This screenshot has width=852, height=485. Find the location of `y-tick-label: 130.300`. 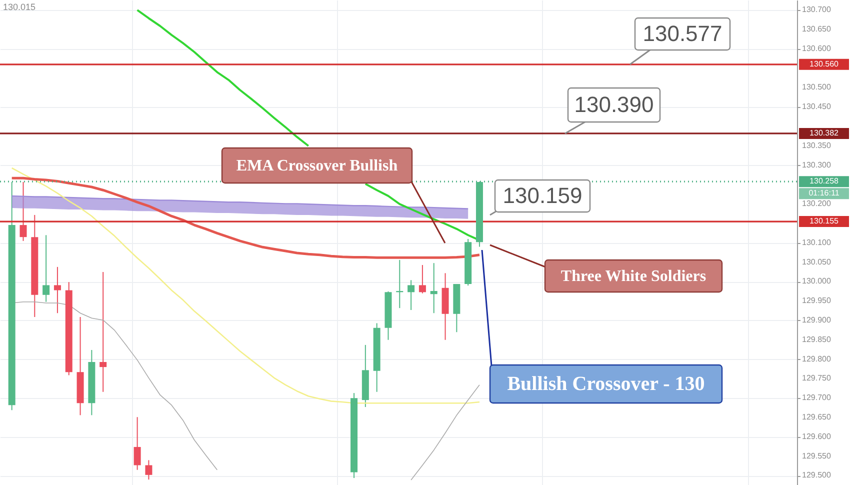

y-tick-label: 130.300 is located at coordinates (817, 165).